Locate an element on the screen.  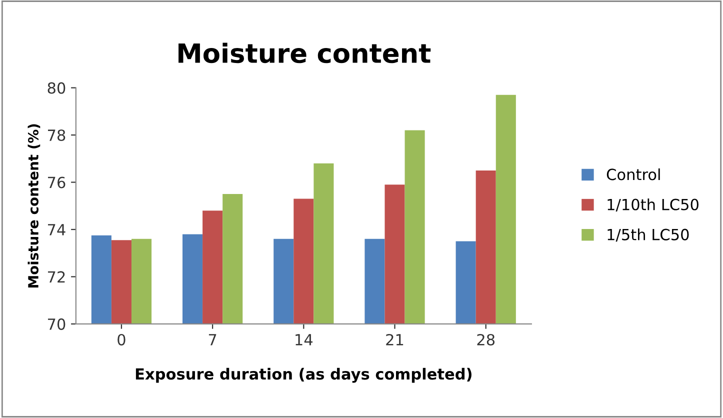
chart-title: Moisture content is located at coordinates (304, 53).